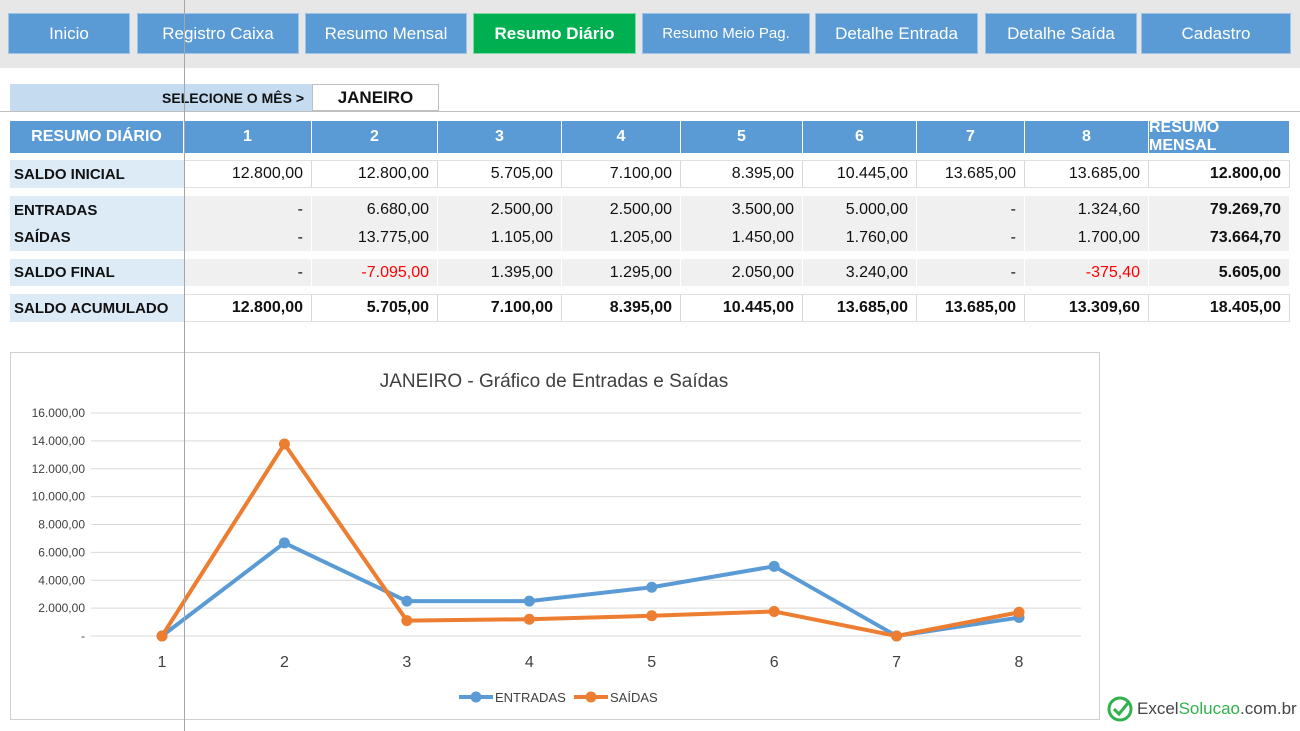 This screenshot has height=731, width=1300. What do you see at coordinates (860, 174) in the screenshot?
I see `table-cell: 10.445,00` at bounding box center [860, 174].